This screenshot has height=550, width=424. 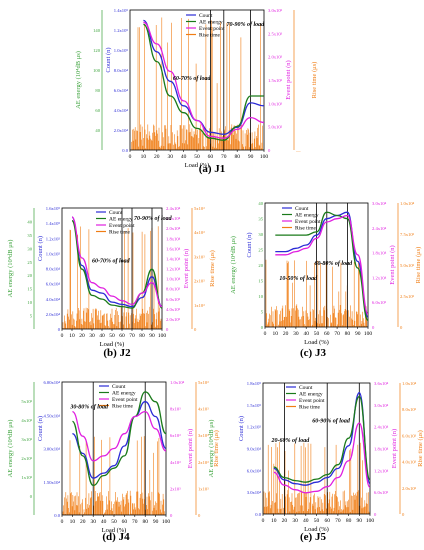 What do you see at coordinates (173, 309) in the screenshot?
I see `event-tick-label: 4.0x10³` at bounding box center [173, 309].